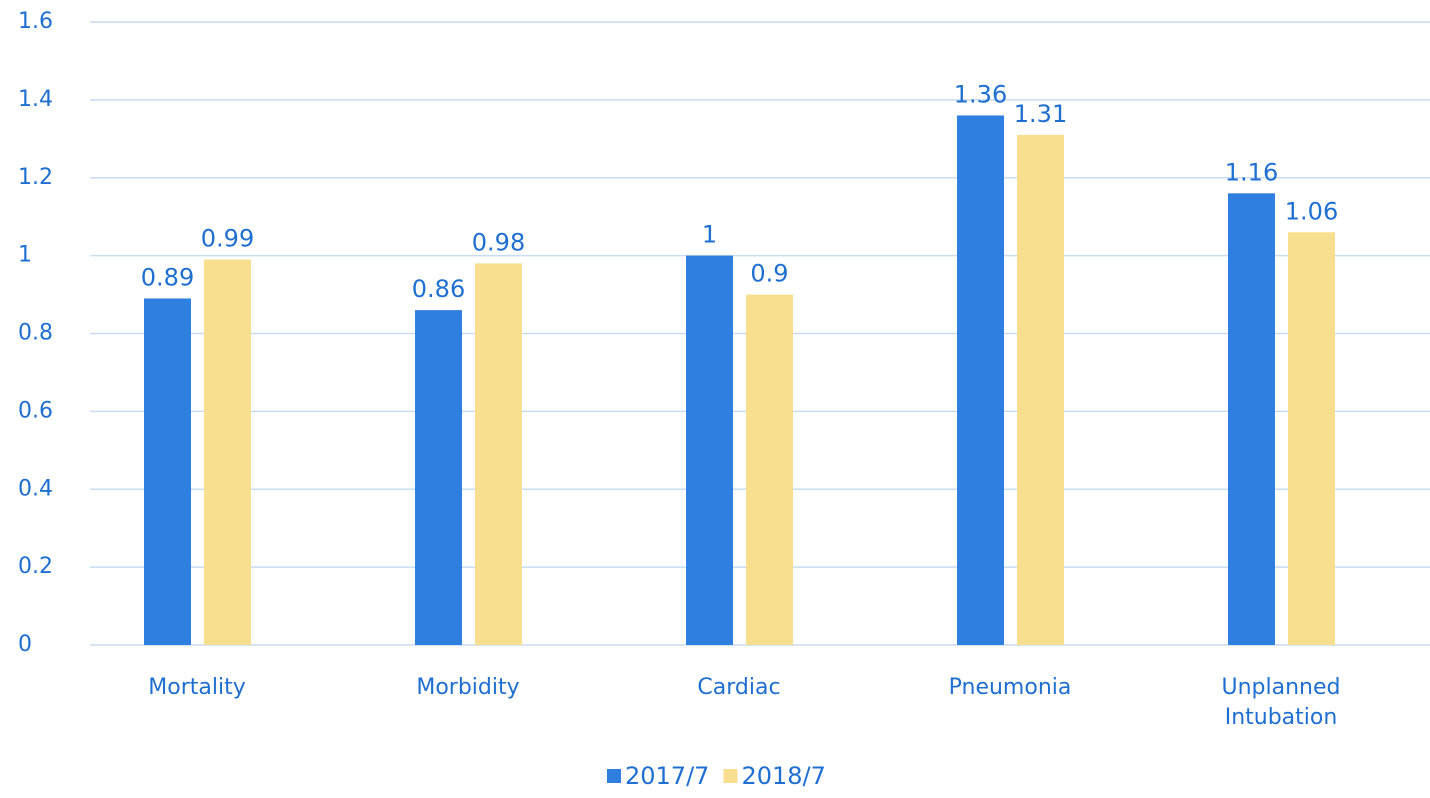  I want to click on y-tick-label: 1, so click(25, 255).